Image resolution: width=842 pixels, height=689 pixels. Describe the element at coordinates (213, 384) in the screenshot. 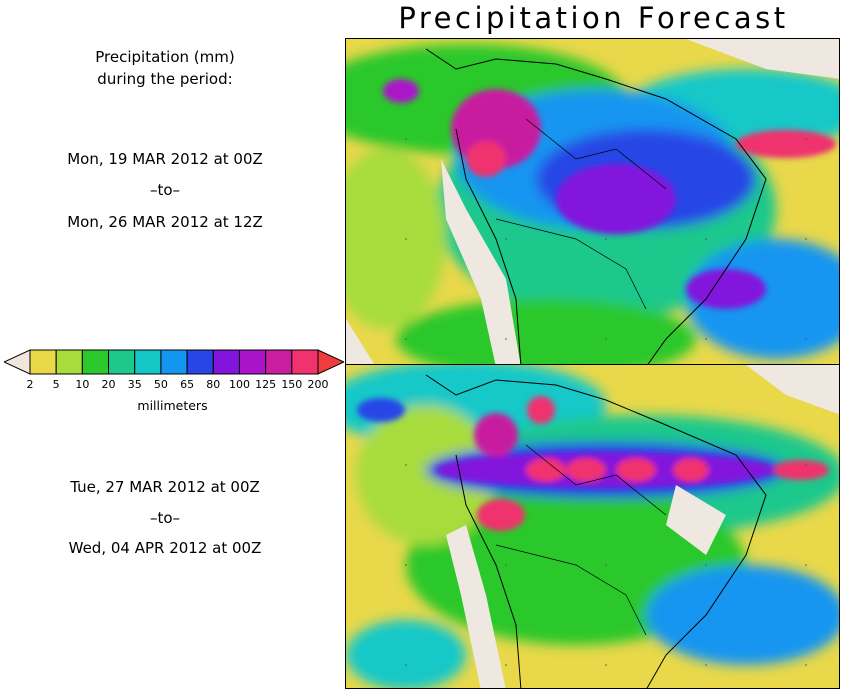

I see `colorbar-tick-label: 80` at that location.